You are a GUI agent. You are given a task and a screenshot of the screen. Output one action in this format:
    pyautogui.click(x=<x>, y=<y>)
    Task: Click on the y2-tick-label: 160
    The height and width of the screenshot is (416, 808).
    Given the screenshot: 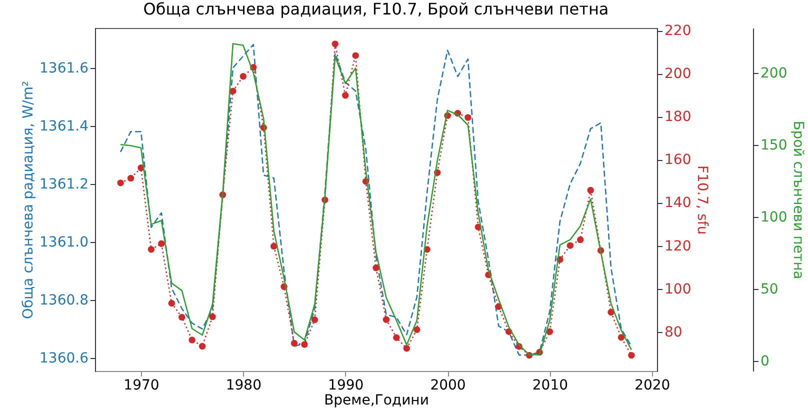 What is the action you would take?
    pyautogui.click(x=678, y=160)
    